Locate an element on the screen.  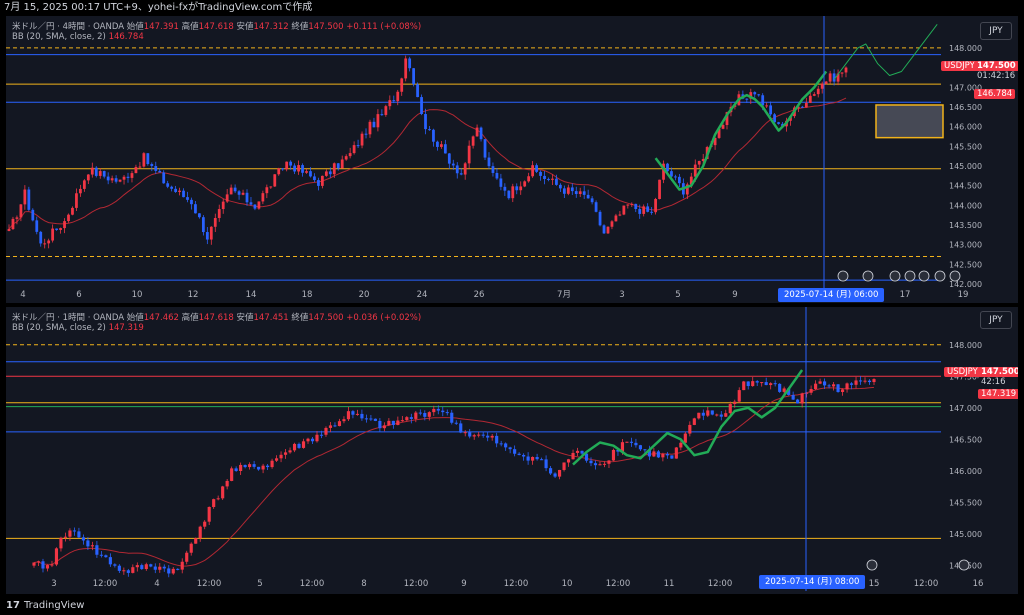
time-tick-5: 18 is located at coordinates (307, 295).